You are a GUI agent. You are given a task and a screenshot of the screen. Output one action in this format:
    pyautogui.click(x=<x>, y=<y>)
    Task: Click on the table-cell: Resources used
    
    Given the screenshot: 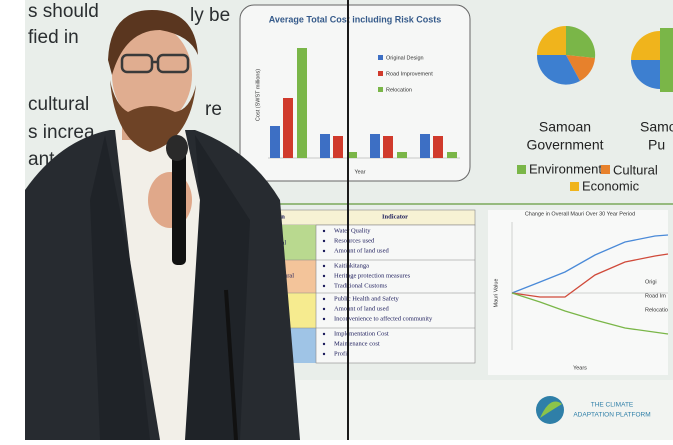 What is the action you would take?
    pyautogui.click(x=354, y=240)
    